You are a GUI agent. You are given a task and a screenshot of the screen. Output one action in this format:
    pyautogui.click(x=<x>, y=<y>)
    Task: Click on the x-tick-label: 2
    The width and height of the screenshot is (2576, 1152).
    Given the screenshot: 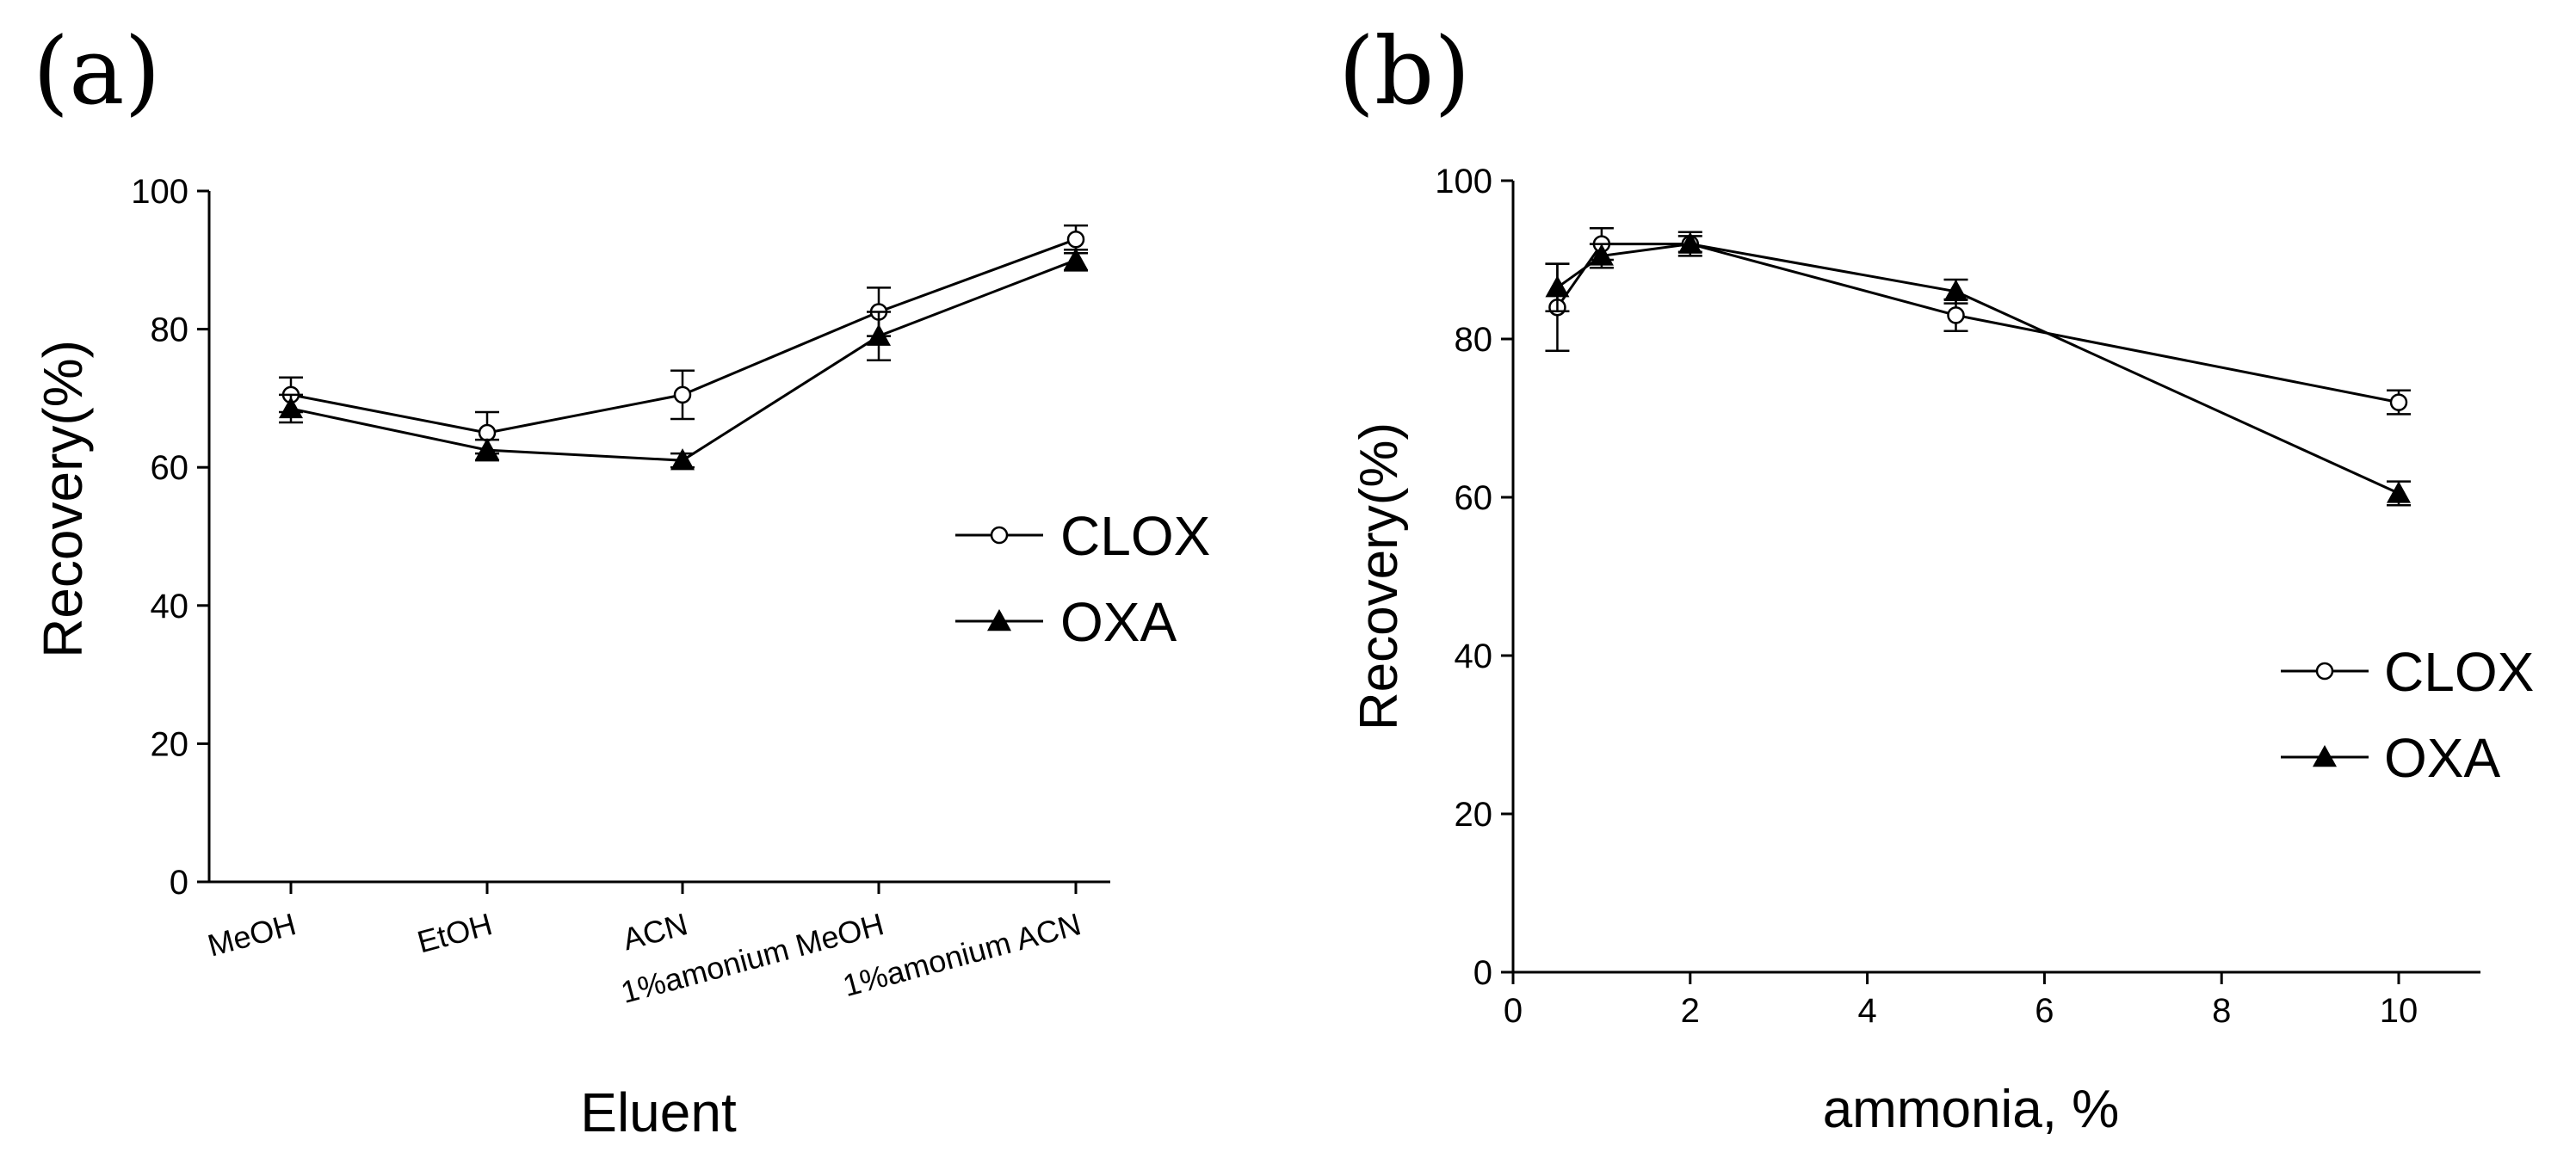 What is the action you would take?
    pyautogui.click(x=1690, y=1011)
    